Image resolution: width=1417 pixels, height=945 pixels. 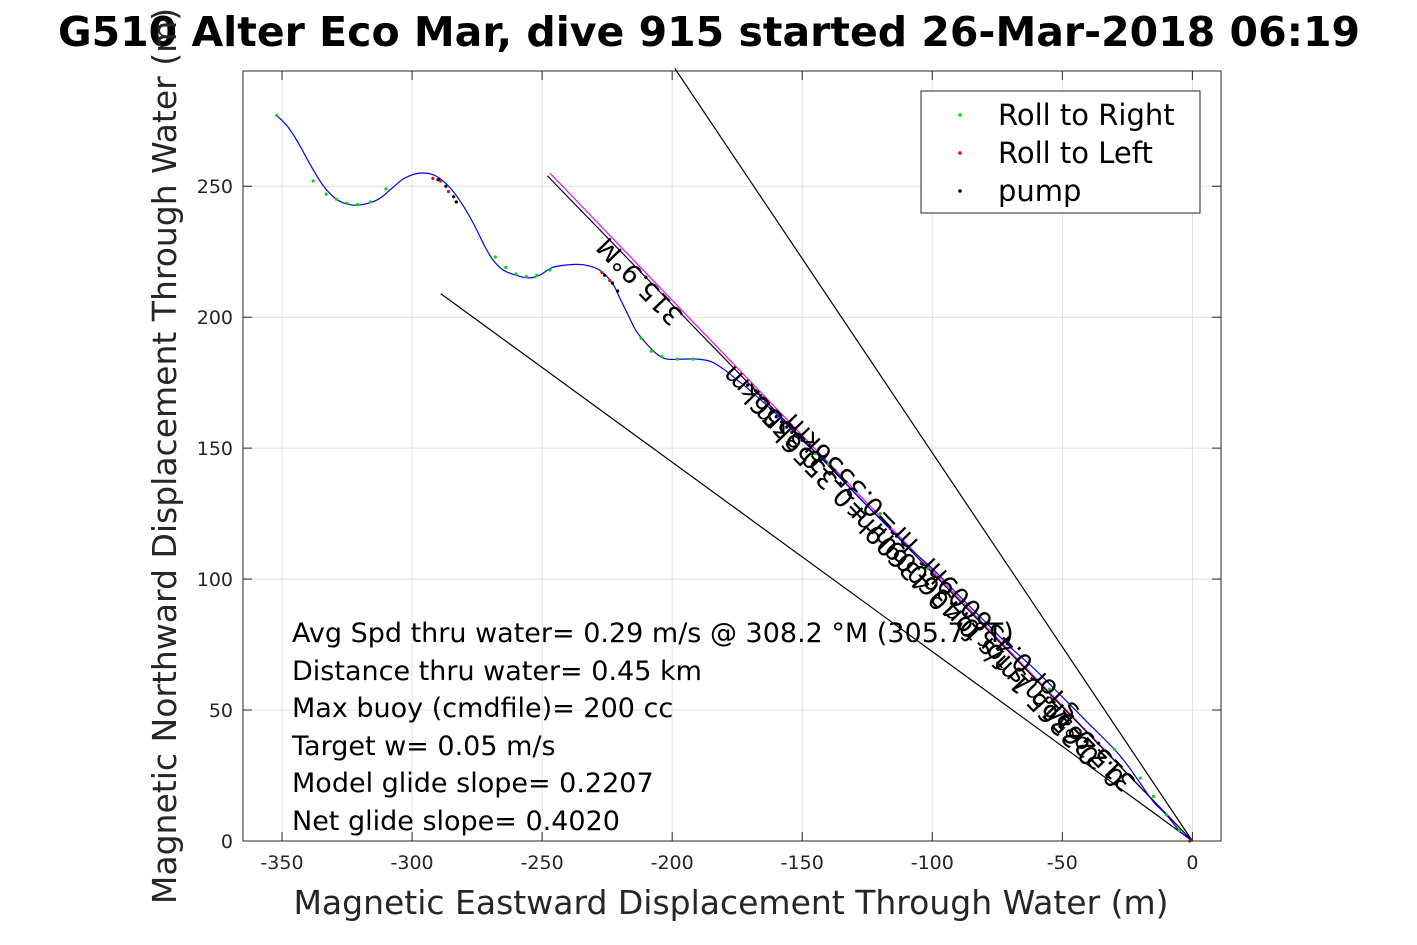 I want to click on stat-net-glide-slope: Net glide slope= 0.4020, so click(x=456, y=821).